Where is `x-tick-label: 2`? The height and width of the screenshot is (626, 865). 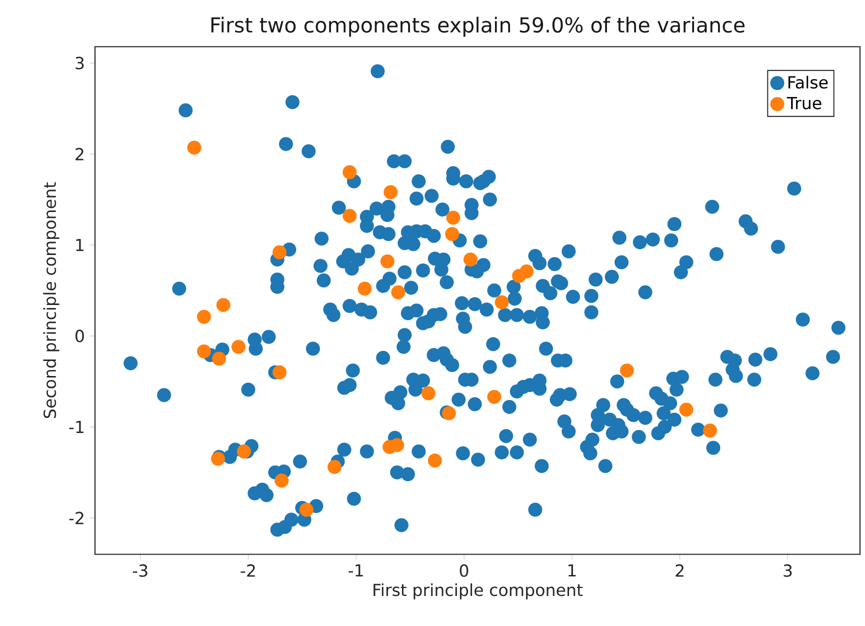 x-tick-label: 2 is located at coordinates (680, 570).